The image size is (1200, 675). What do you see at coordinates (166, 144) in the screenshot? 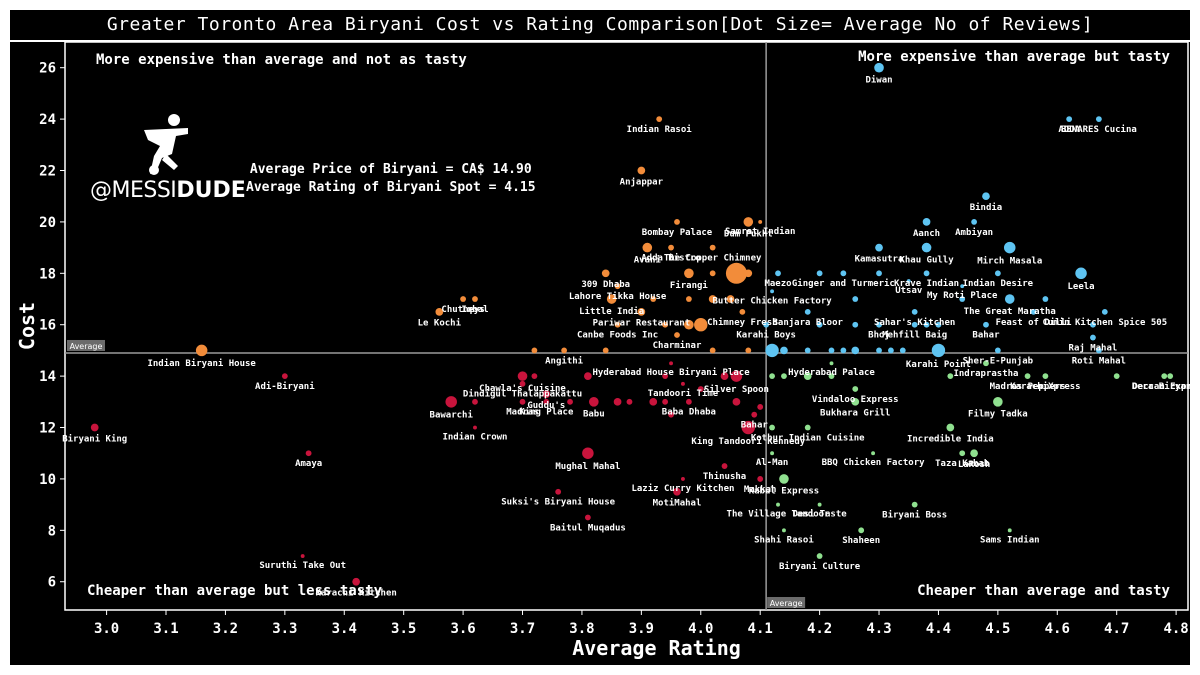
I see `player-kicking-icon` at bounding box center [166, 144].